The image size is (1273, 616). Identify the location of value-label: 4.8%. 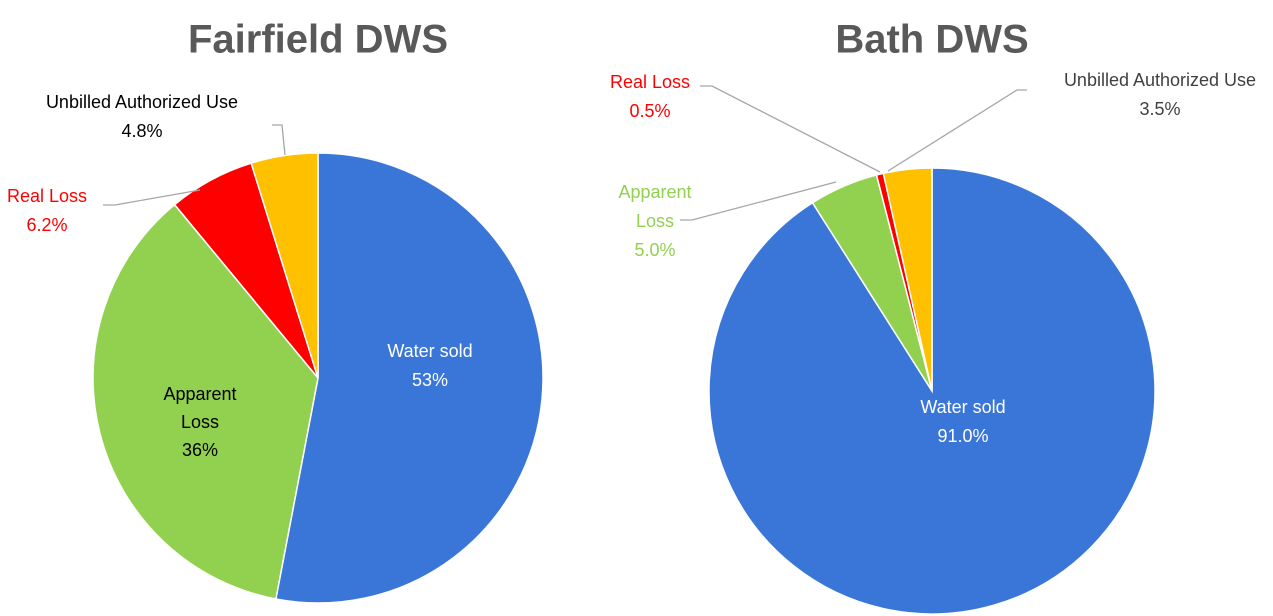
(141, 131).